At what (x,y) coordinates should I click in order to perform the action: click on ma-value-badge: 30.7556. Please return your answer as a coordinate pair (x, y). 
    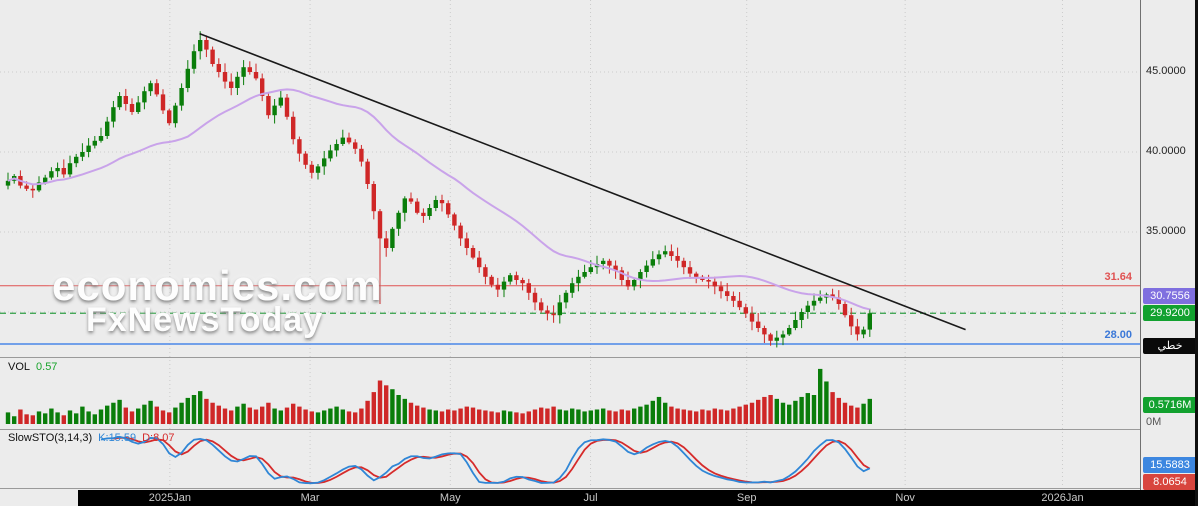
    Looking at the image, I should click on (1170, 296).